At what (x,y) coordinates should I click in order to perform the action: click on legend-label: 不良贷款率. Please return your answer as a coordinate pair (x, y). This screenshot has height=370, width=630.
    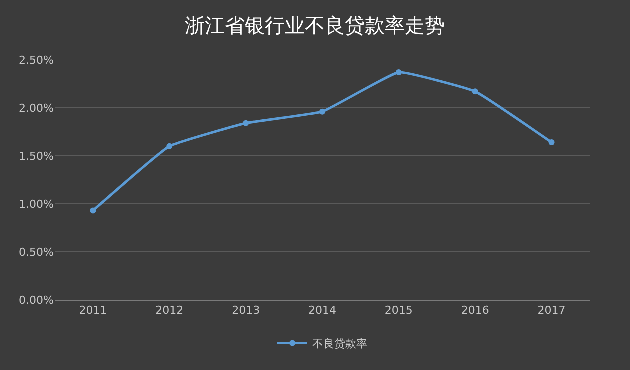
    Looking at the image, I should click on (340, 344).